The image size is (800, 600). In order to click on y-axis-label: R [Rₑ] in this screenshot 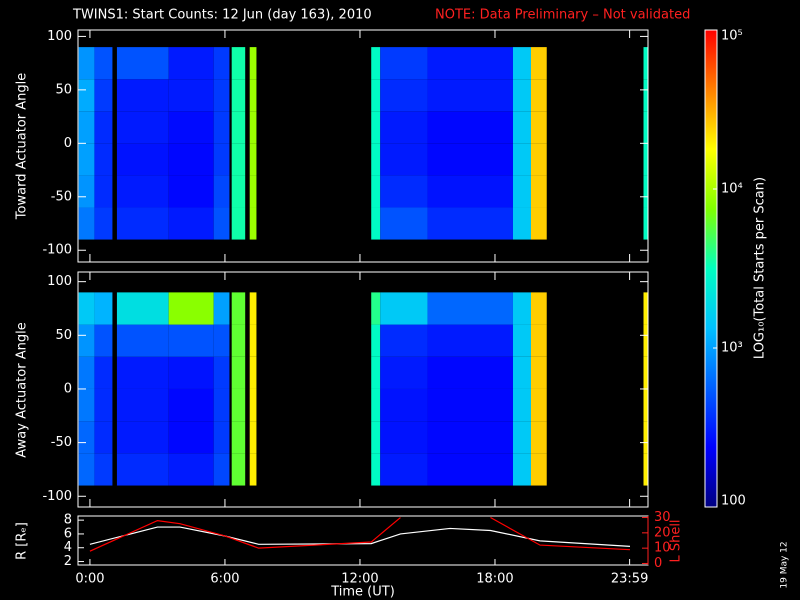, I will do `click(22, 541)`.